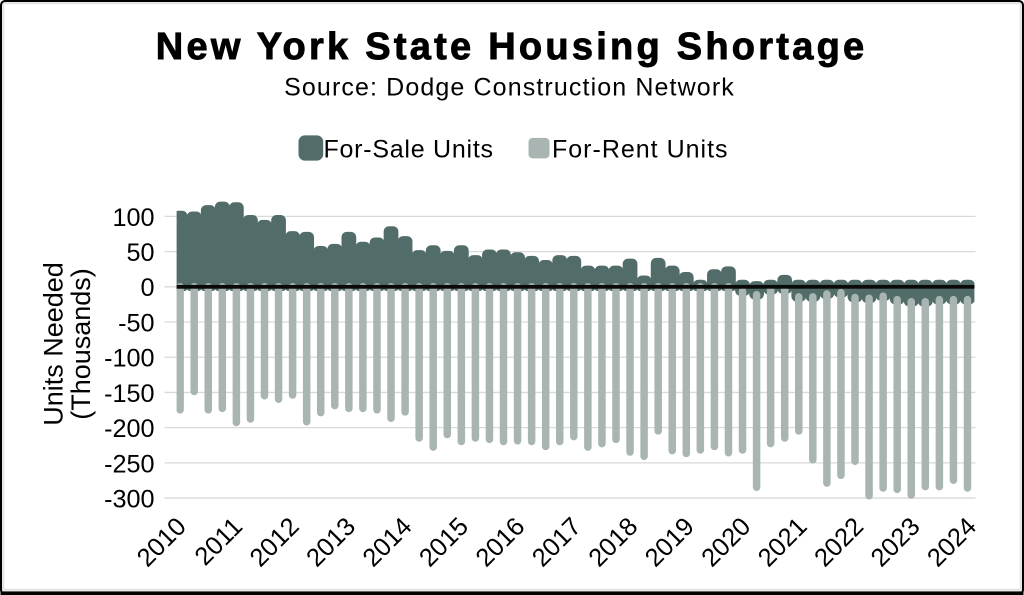 The image size is (1024, 595). I want to click on svg-text:New York State Housing Shortag: New York State Housing Shortage, so click(512, 47).